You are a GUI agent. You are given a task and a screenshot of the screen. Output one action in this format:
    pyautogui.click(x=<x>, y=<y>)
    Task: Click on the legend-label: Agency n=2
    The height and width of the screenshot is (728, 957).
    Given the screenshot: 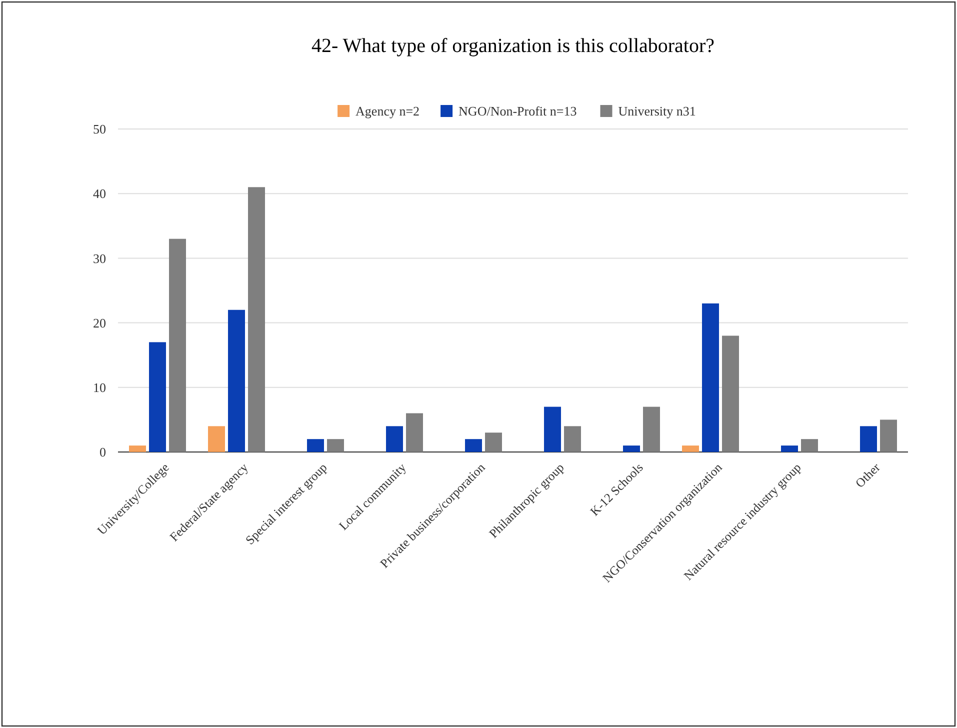 What is the action you would take?
    pyautogui.click(x=388, y=111)
    